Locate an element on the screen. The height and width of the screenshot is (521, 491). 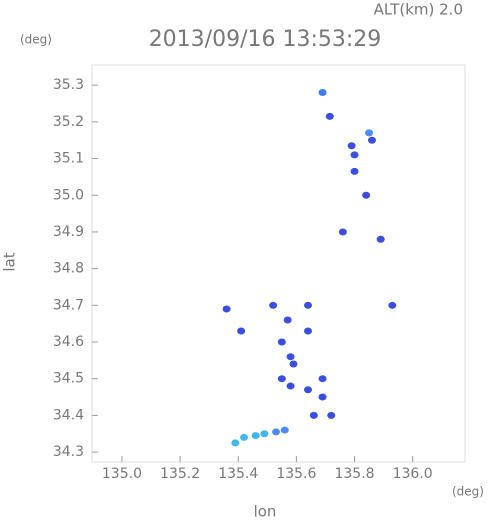
y-tick-label: 34.5 is located at coordinates (68, 379).